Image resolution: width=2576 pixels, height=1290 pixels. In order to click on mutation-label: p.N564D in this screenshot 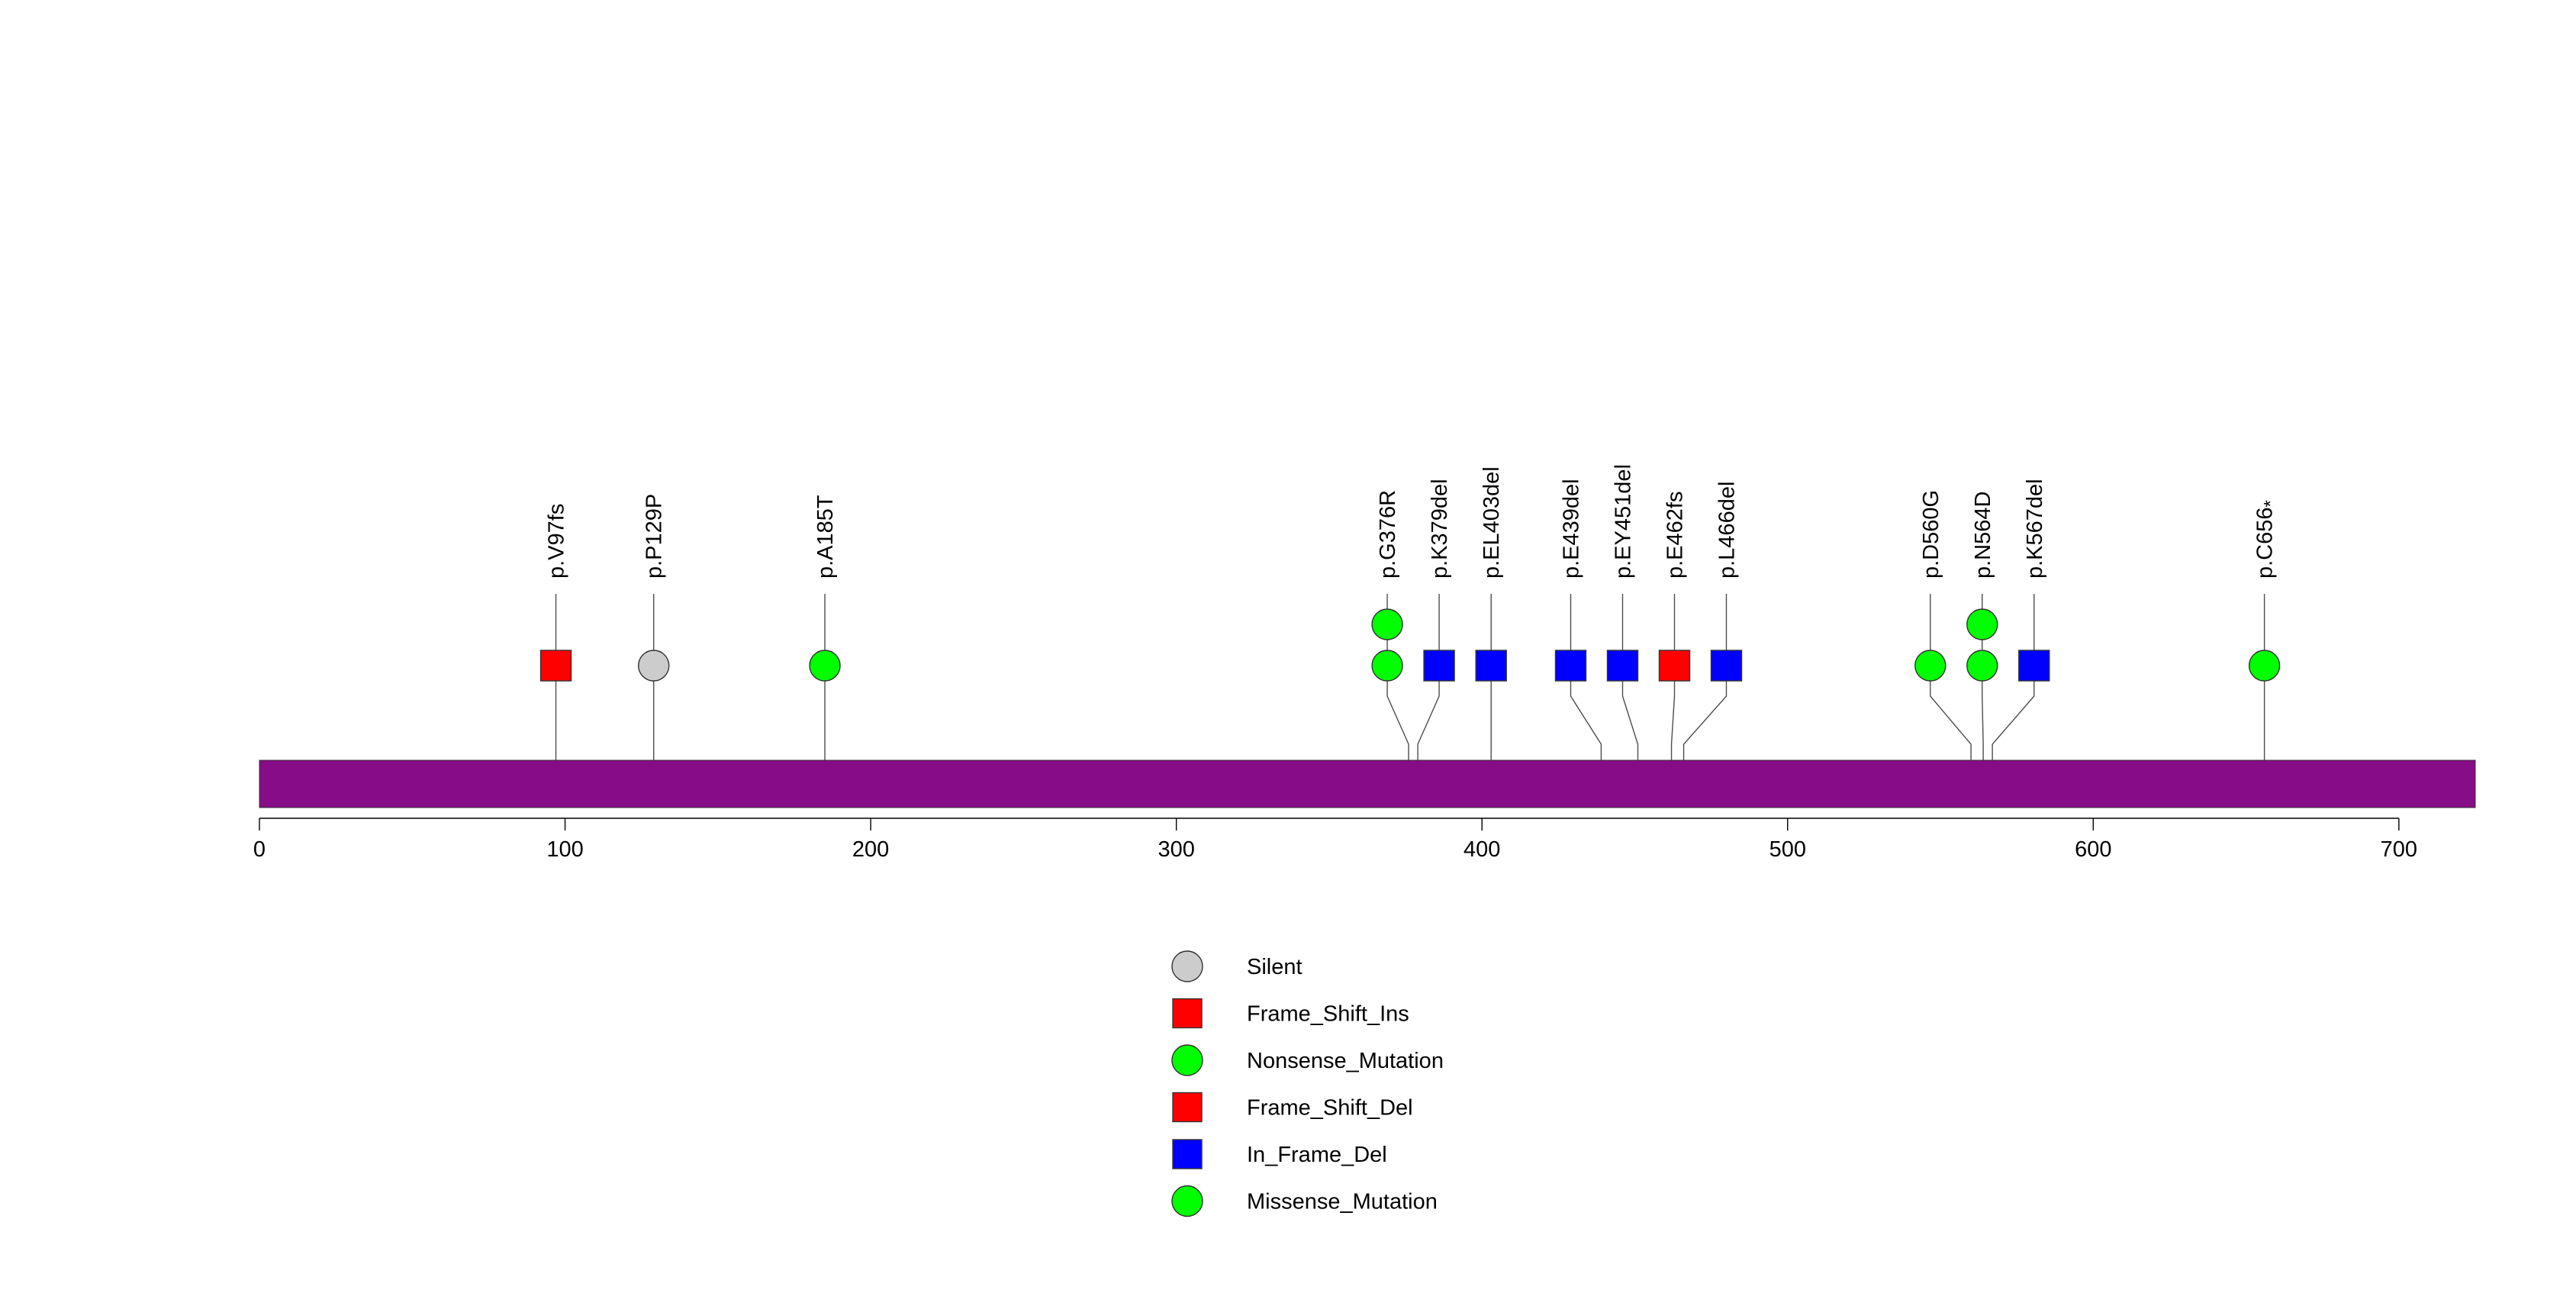, I will do `click(1983, 536)`.